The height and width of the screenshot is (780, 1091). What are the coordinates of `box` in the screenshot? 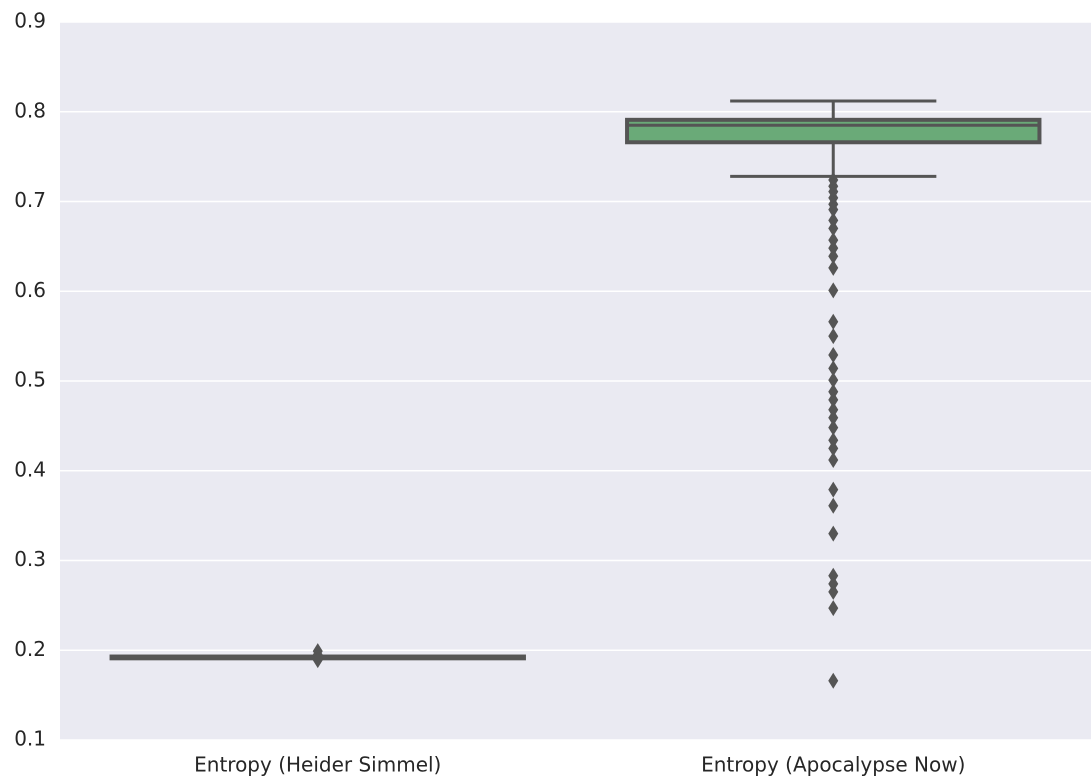 It's located at (833, 131).